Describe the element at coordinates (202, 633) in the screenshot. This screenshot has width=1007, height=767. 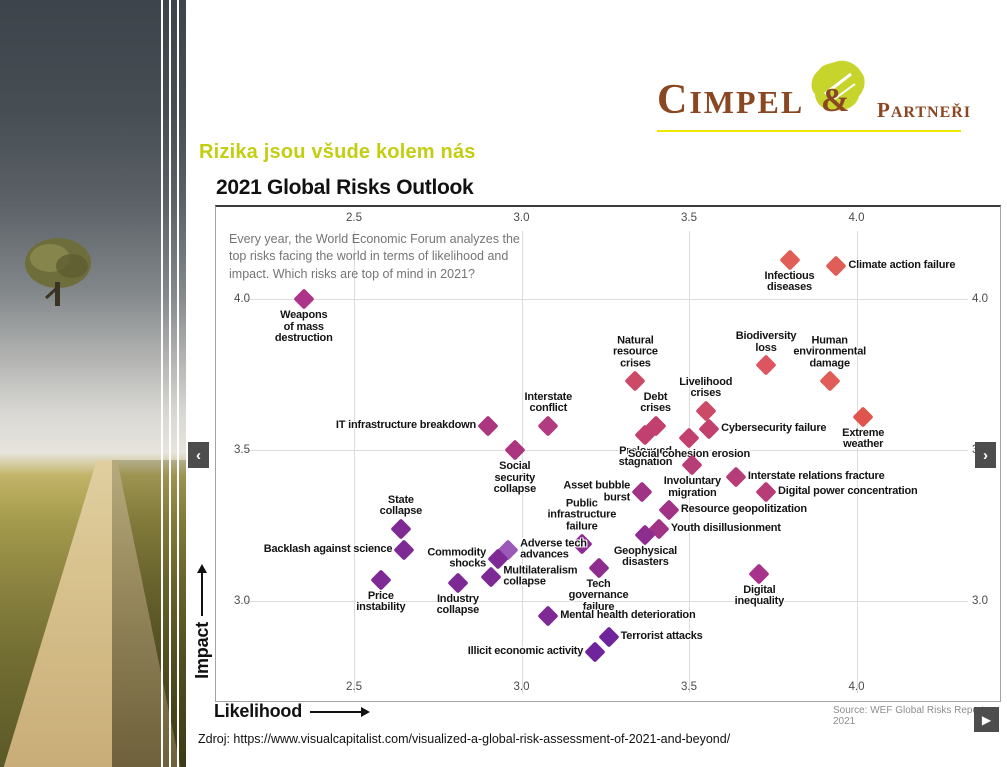
I see `y-axis-label: Impact` at that location.